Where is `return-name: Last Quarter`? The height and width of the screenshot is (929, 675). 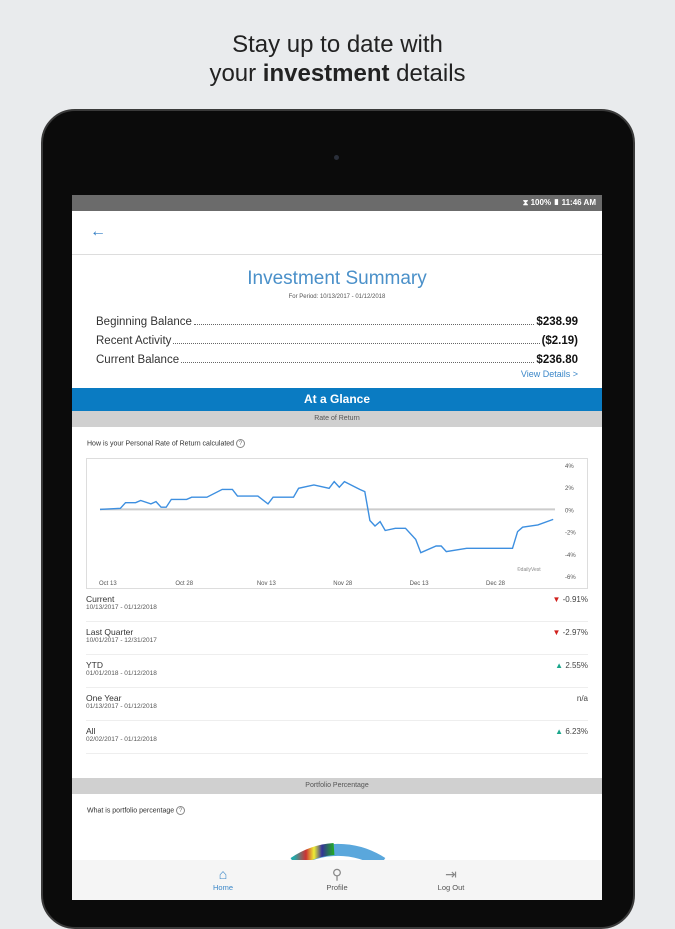 return-name: Last Quarter is located at coordinates (110, 632).